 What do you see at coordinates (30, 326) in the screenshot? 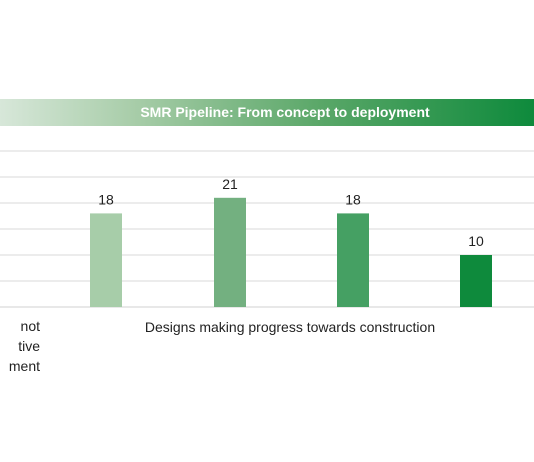
I see `left-group-label-line: not` at bounding box center [30, 326].